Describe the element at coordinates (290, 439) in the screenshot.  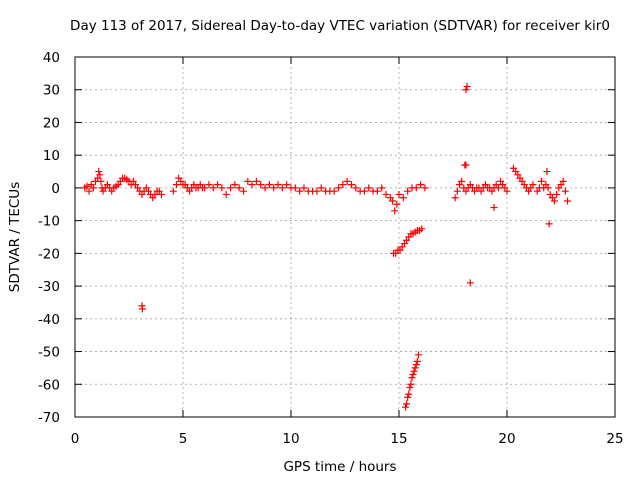
I see `x-tick-label: 10` at that location.